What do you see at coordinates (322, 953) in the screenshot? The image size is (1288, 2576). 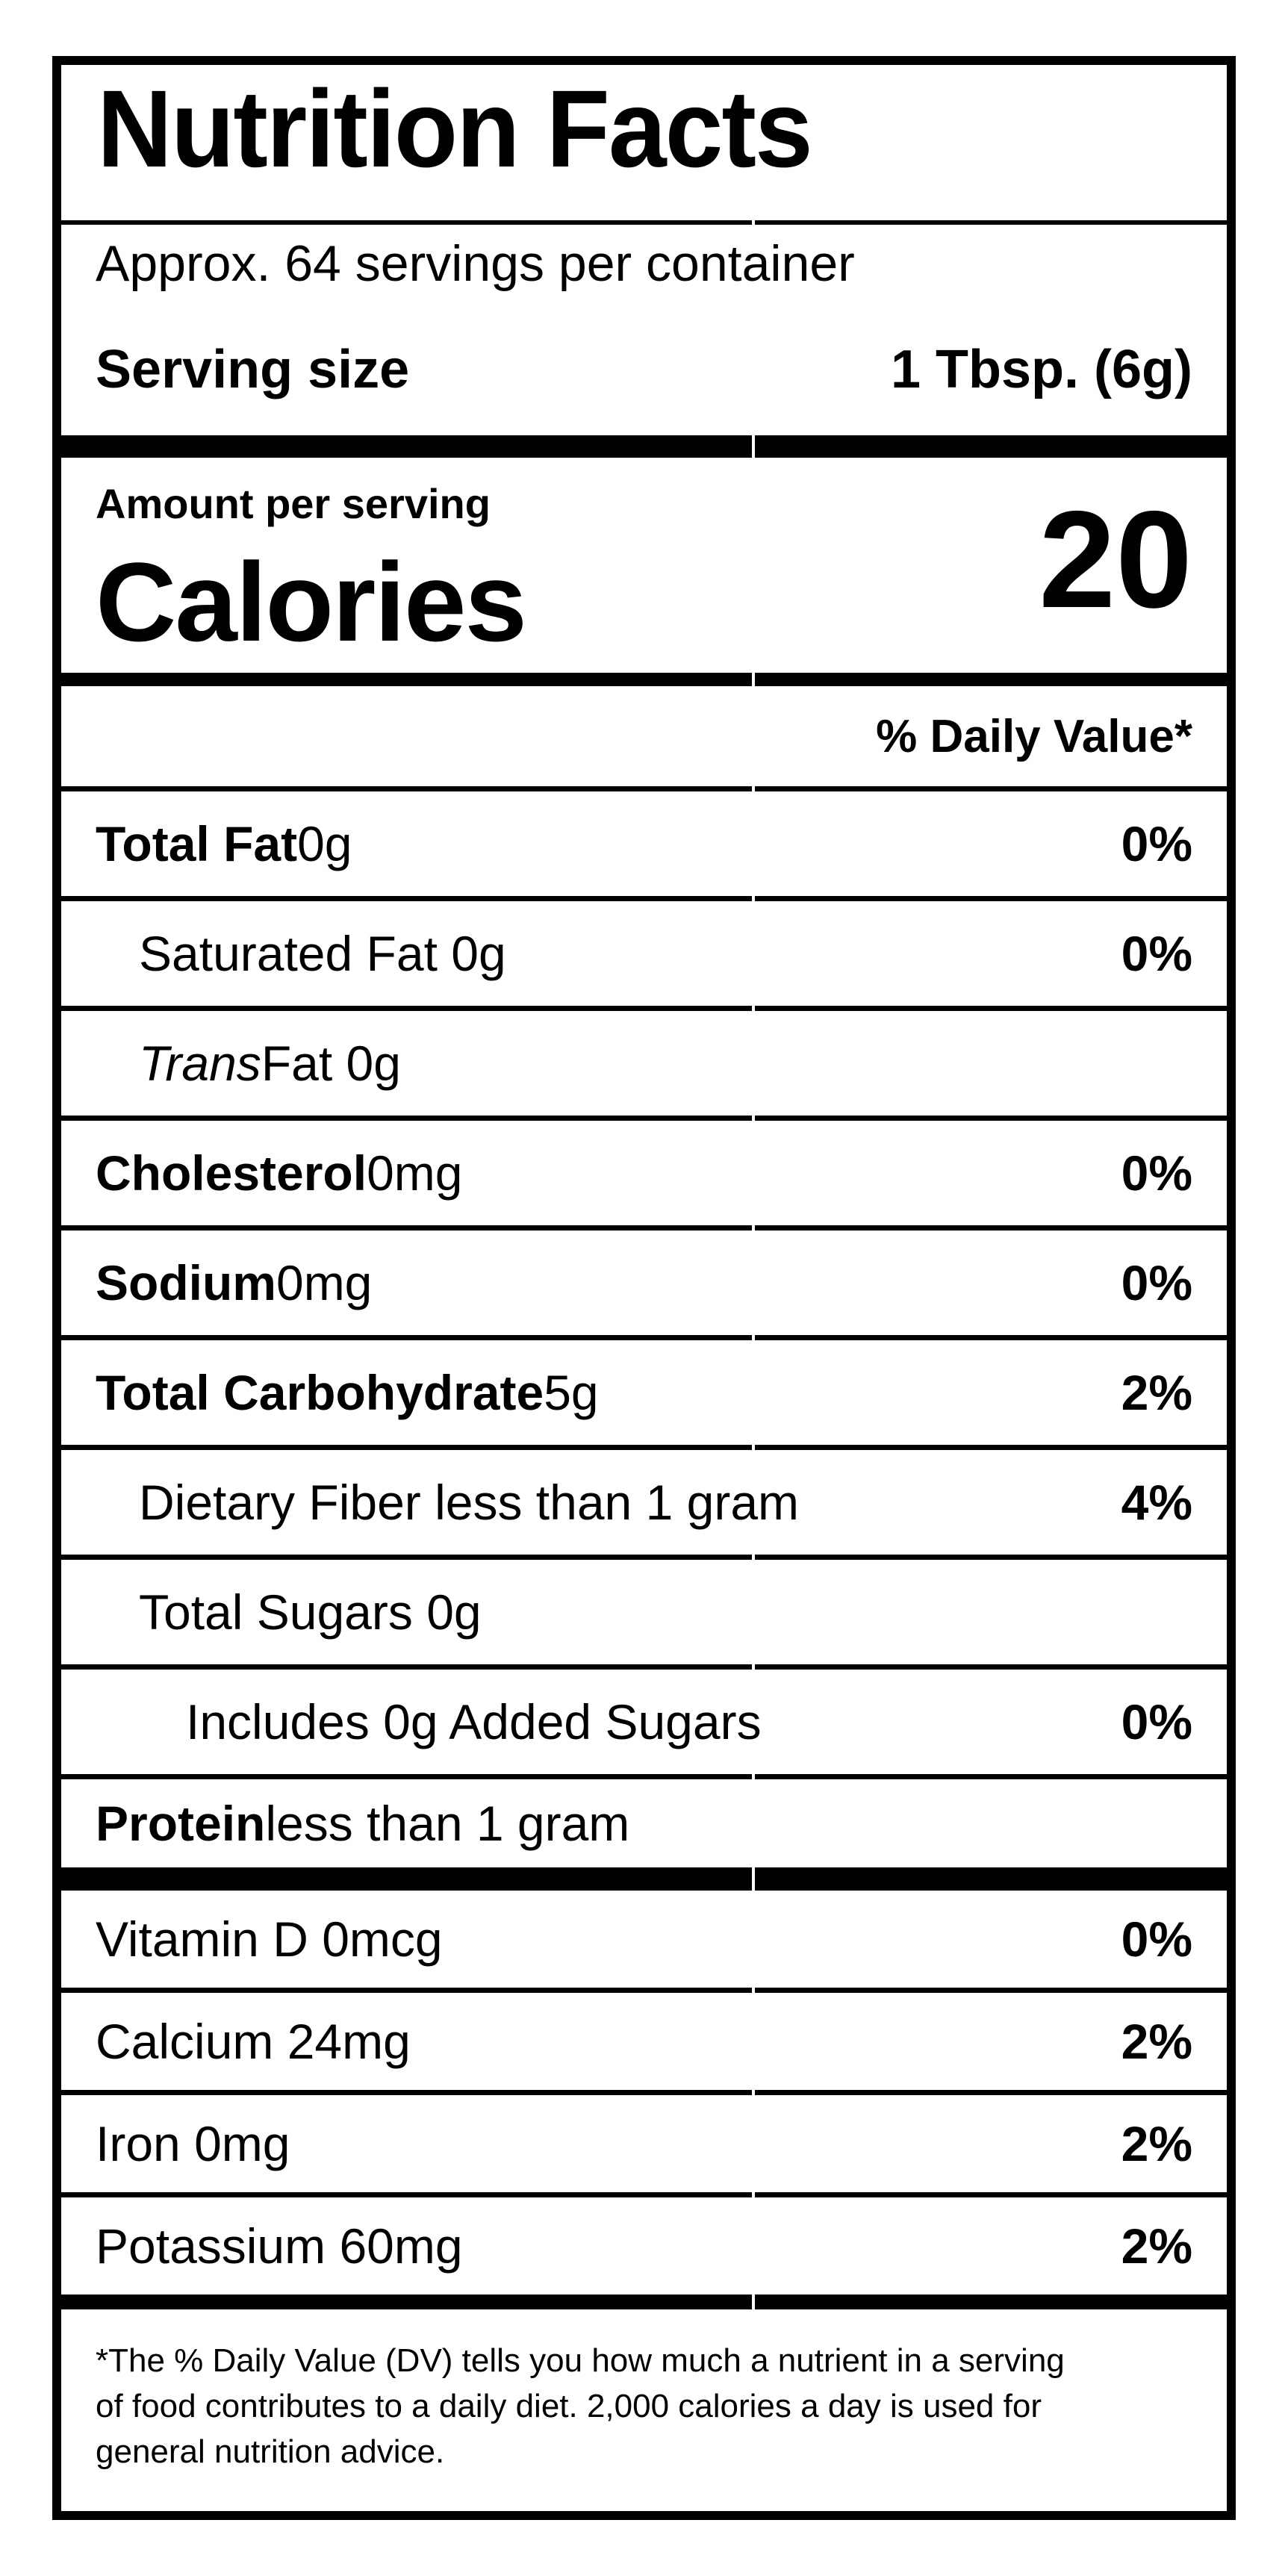 I see `nutrient-name-rest: Saturated Fat 0g` at bounding box center [322, 953].